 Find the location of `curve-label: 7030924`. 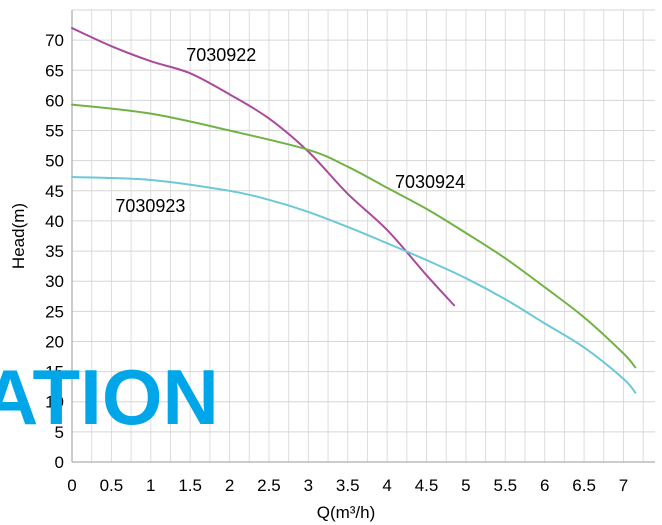

curve-label: 7030924 is located at coordinates (430, 182).